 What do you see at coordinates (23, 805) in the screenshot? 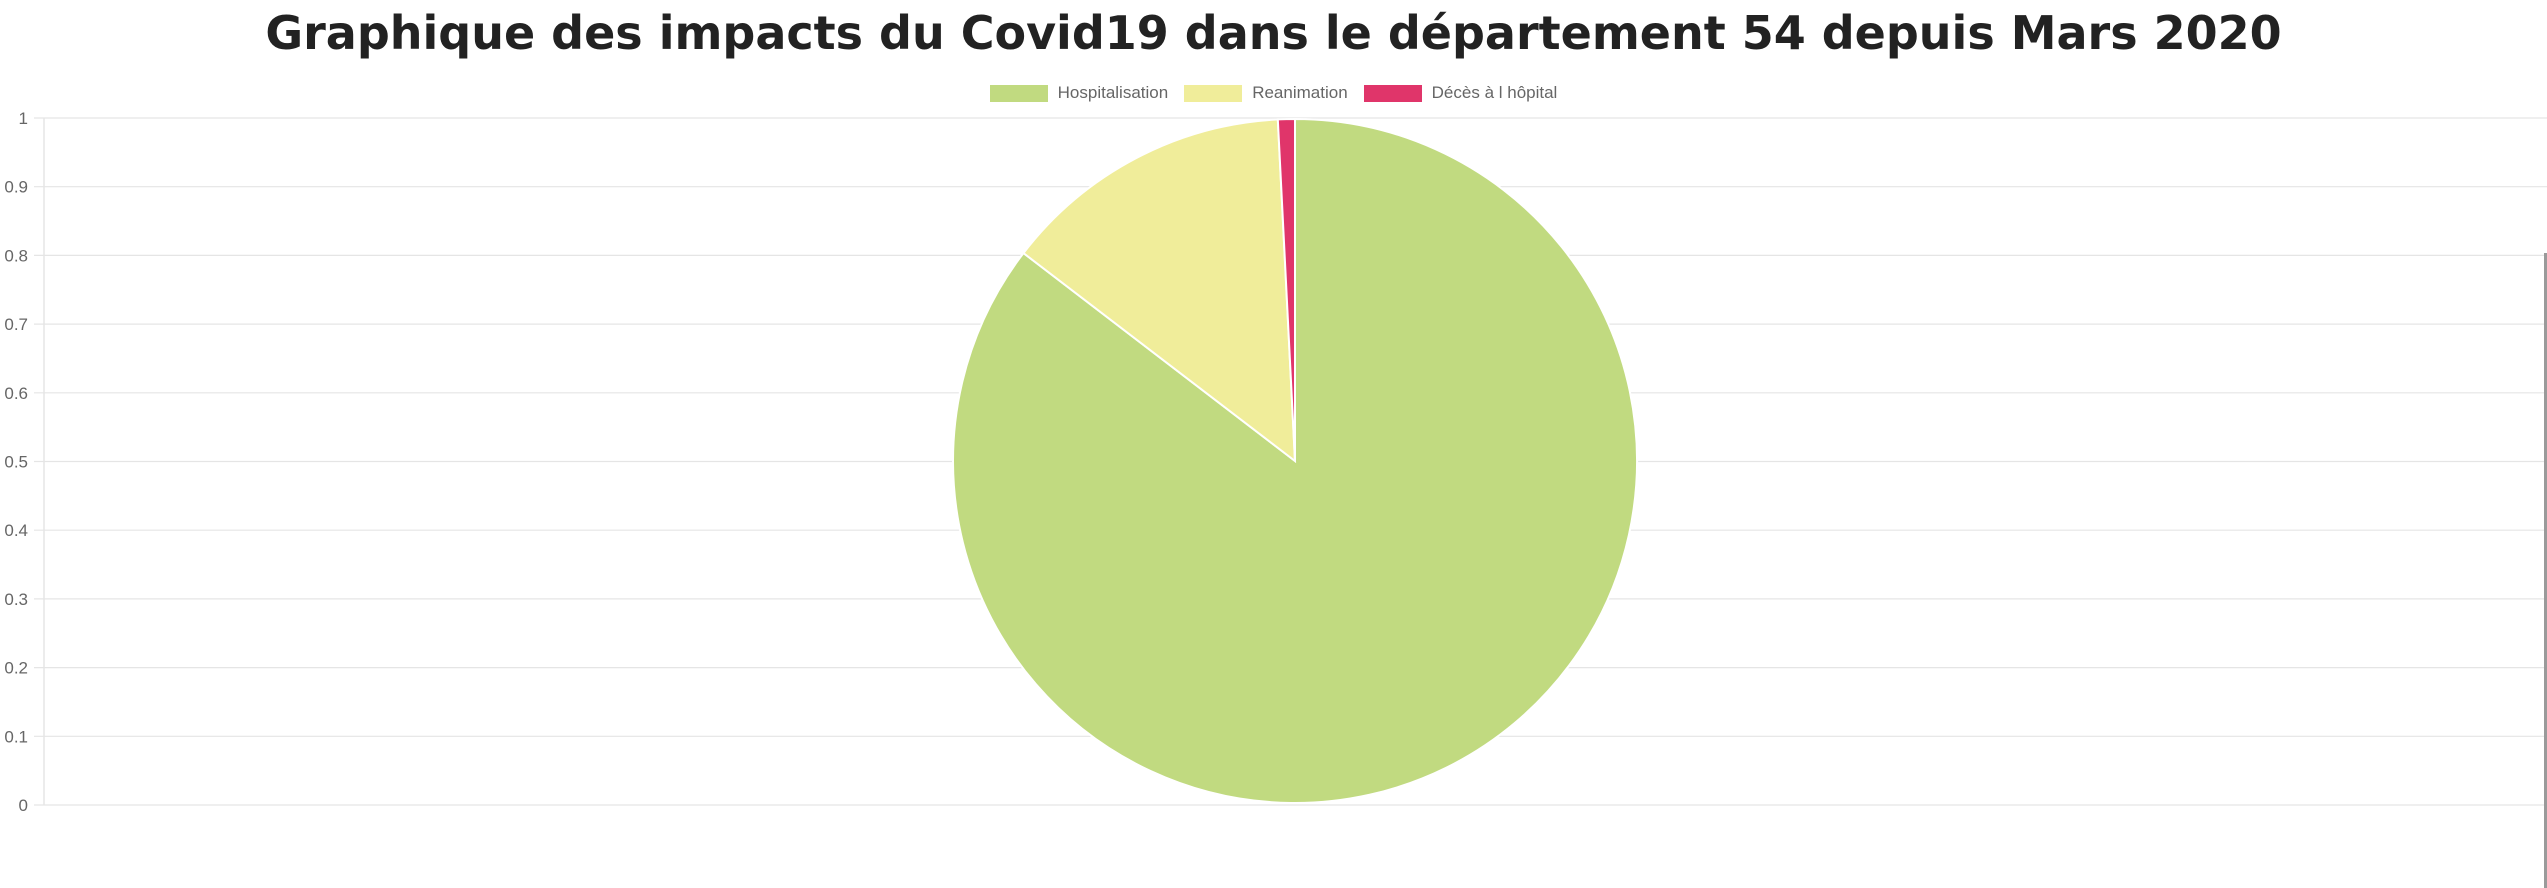
I see `y-tick-label: 0` at bounding box center [23, 805].